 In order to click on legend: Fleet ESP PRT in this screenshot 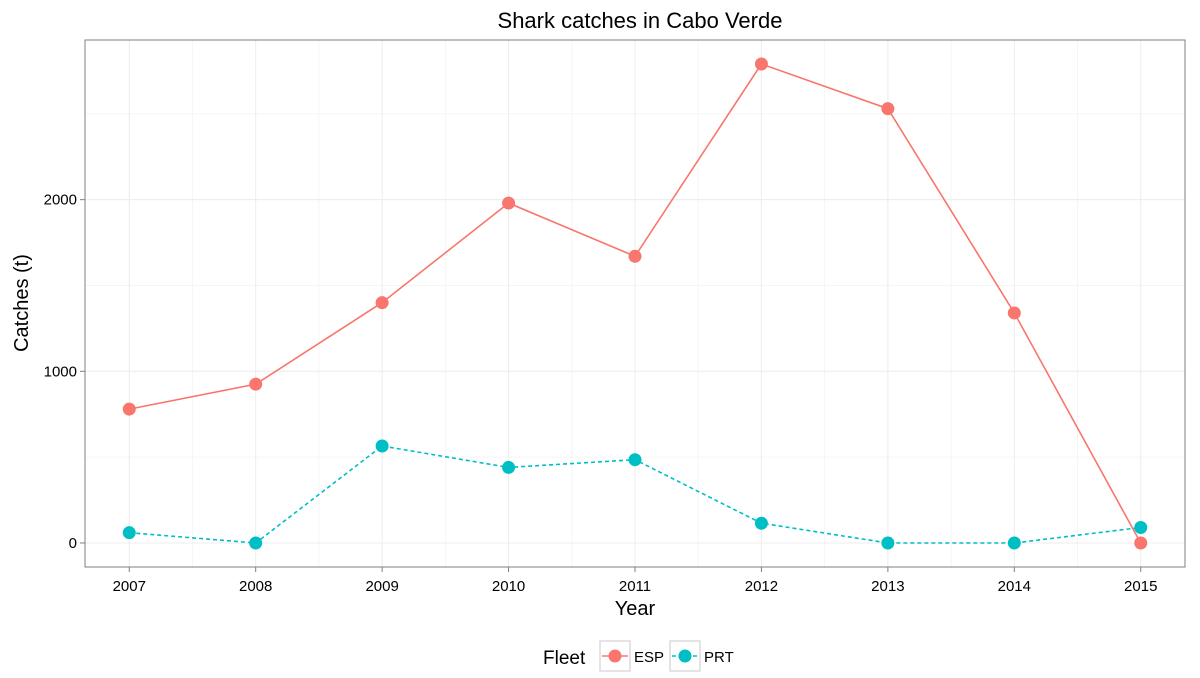, I will do `click(638, 656)`.